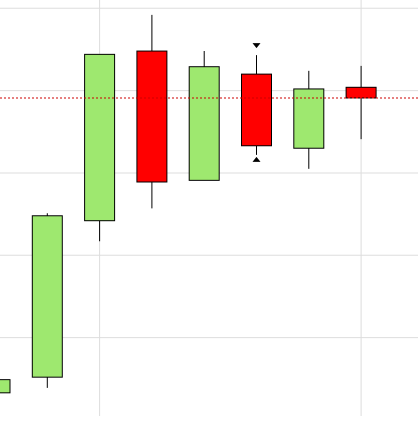 This screenshot has width=418, height=423. Describe the element at coordinates (256, 46) in the screenshot. I see `high-marker` at that location.